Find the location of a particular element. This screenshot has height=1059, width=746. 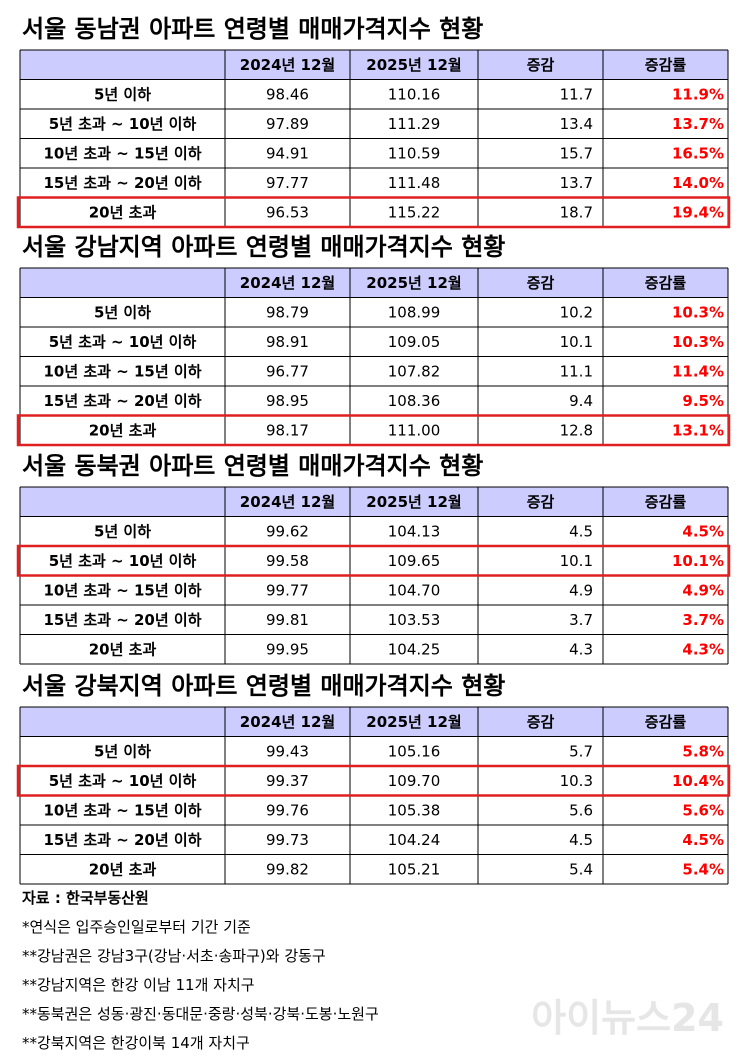

value-cell: 111.00 is located at coordinates (414, 430).